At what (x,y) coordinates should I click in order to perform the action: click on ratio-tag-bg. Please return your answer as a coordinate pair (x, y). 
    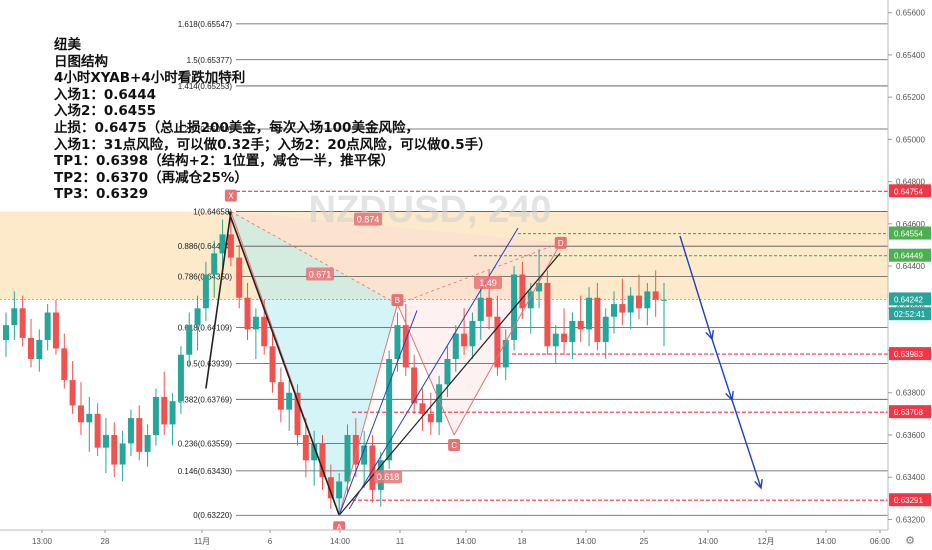
    Looking at the image, I should click on (320, 274).